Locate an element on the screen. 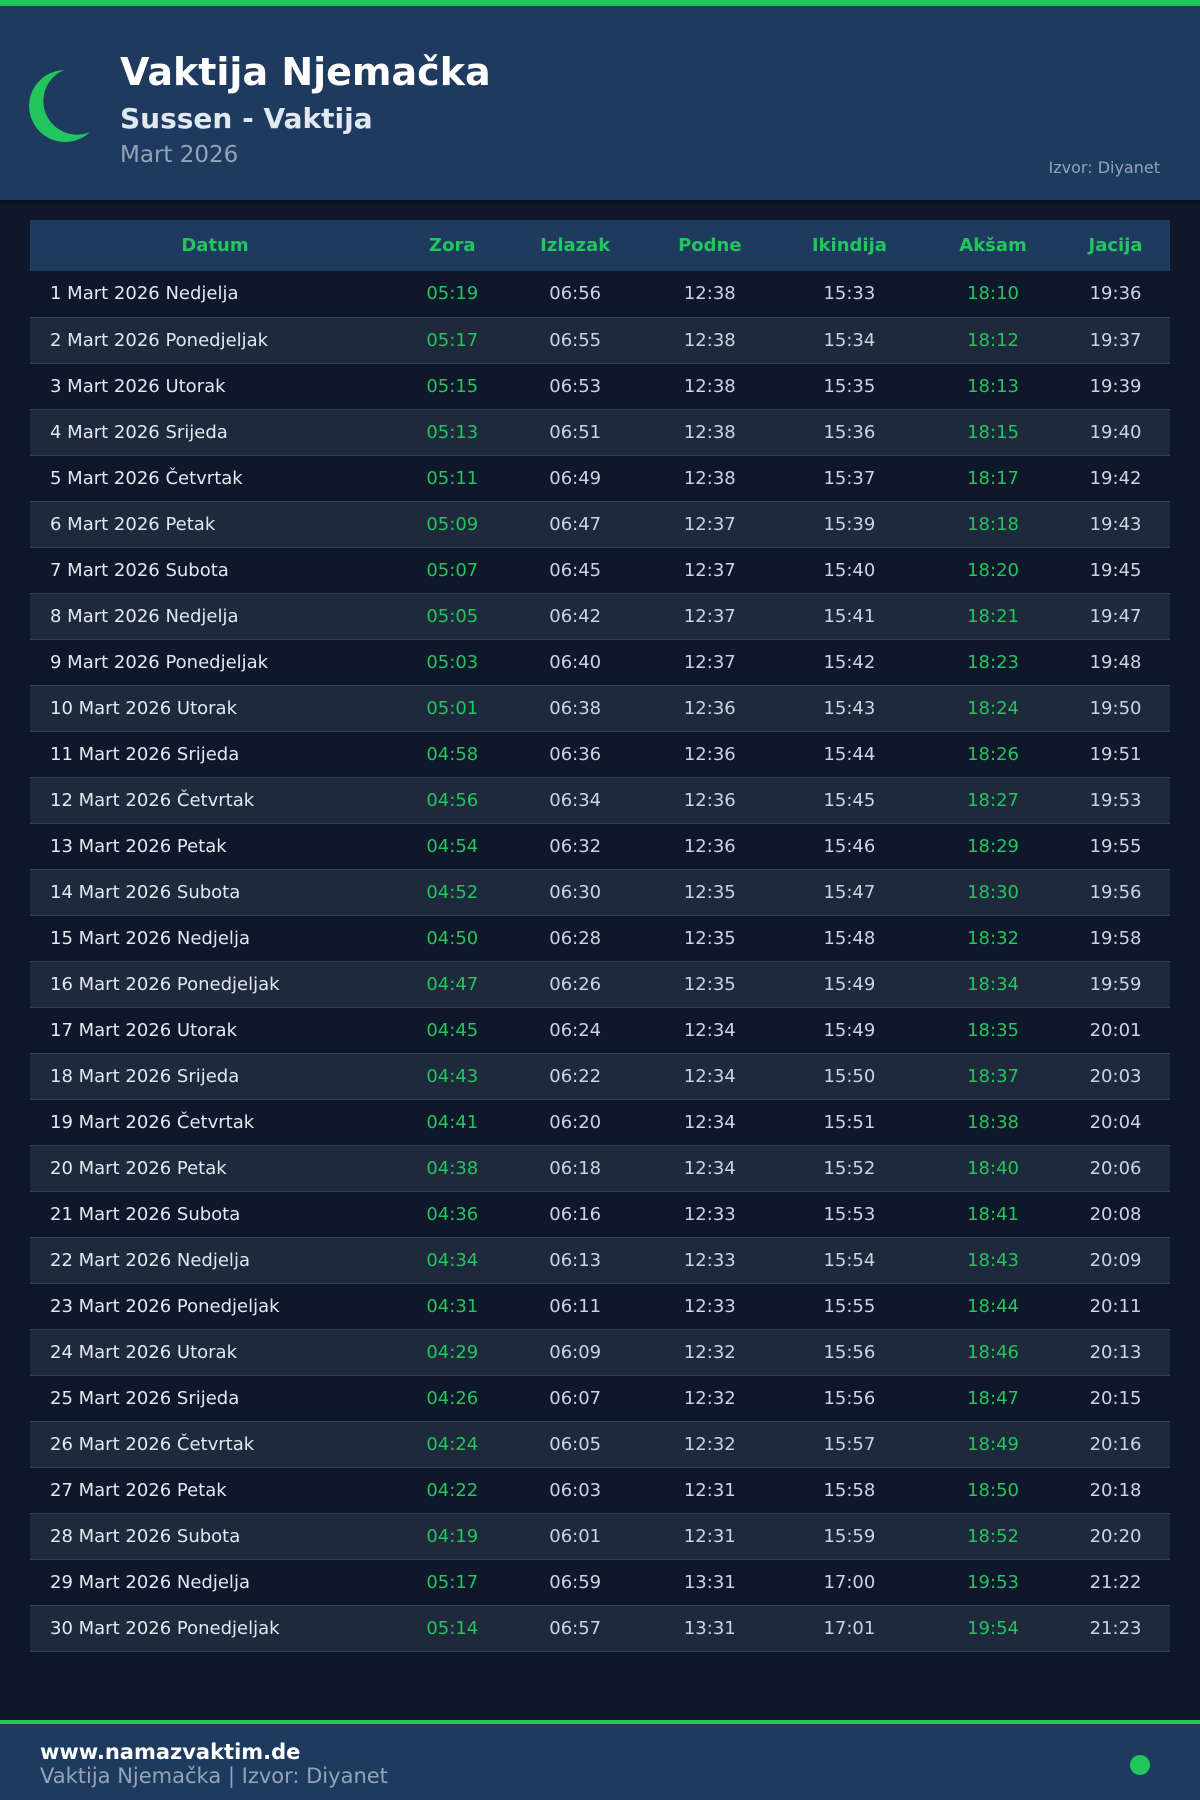 The height and width of the screenshot is (1800, 1200). cell-date: 29 Mart 2026 Nedjelja is located at coordinates (150, 1582).